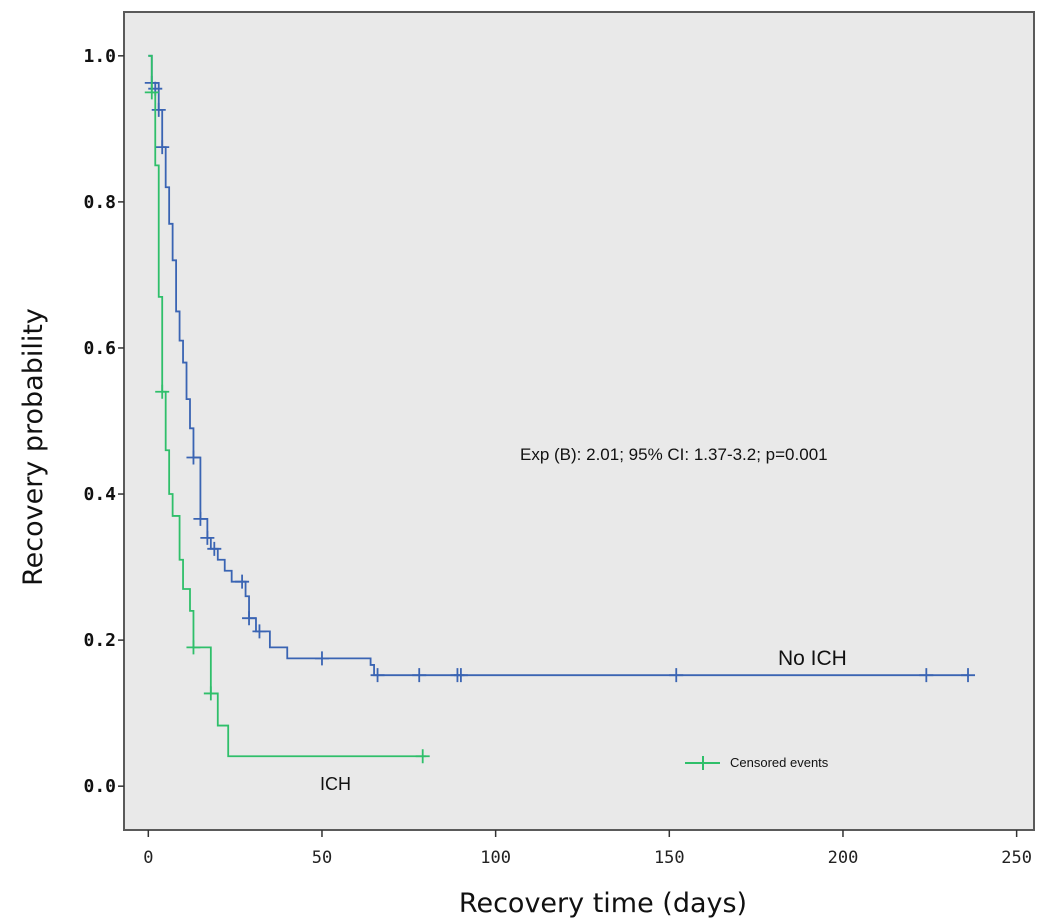 The image size is (1040, 924). What do you see at coordinates (99, 202) in the screenshot?
I see `y-tick-label: 0.8` at bounding box center [99, 202].